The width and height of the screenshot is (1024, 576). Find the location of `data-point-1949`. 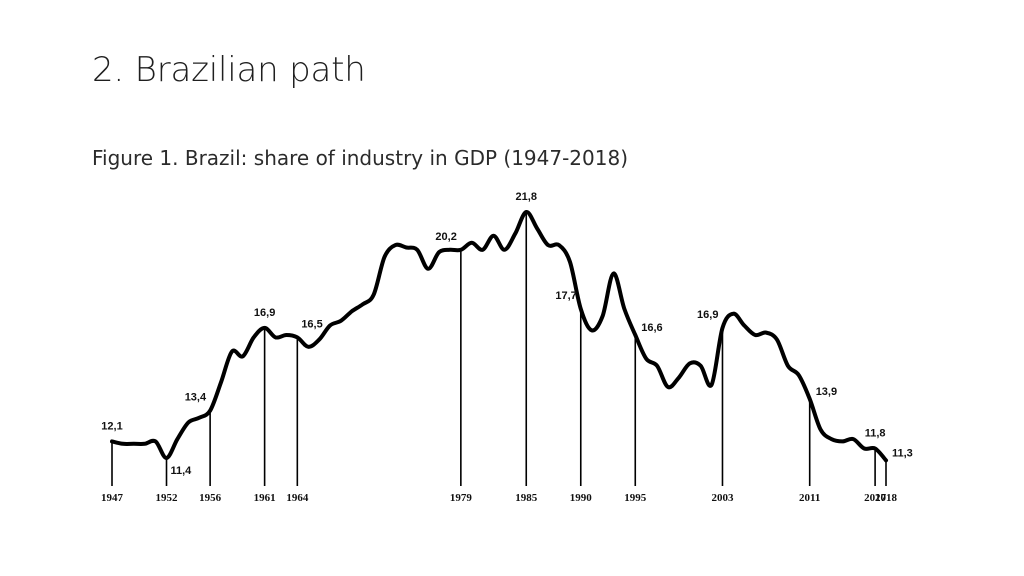

data-point-1949 is located at coordinates (134, 444).